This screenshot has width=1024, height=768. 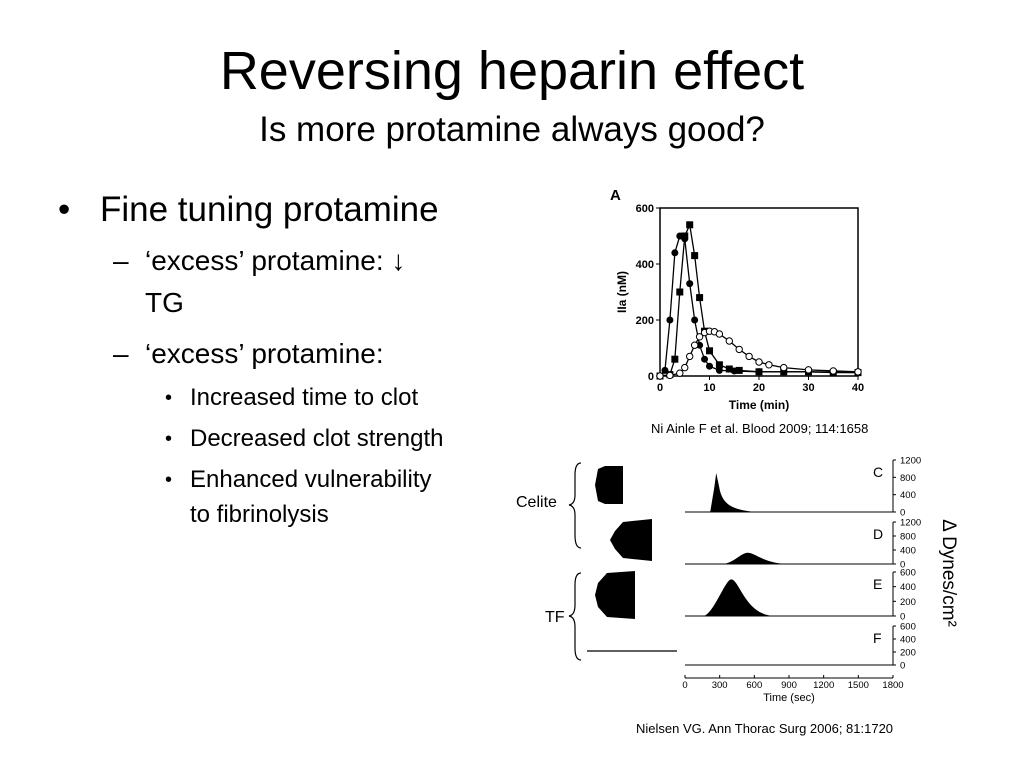 I want to click on plot-frame, so click(x=759, y=292).